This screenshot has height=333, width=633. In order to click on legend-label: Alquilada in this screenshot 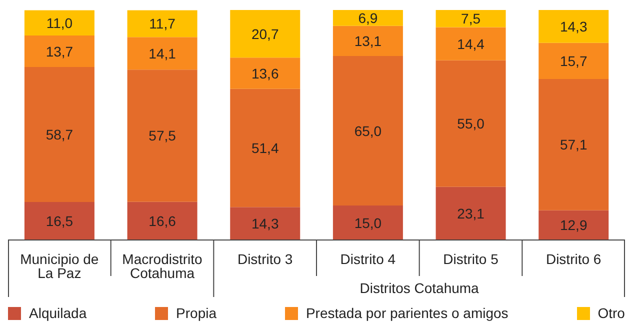, I will do `click(57, 313)`.